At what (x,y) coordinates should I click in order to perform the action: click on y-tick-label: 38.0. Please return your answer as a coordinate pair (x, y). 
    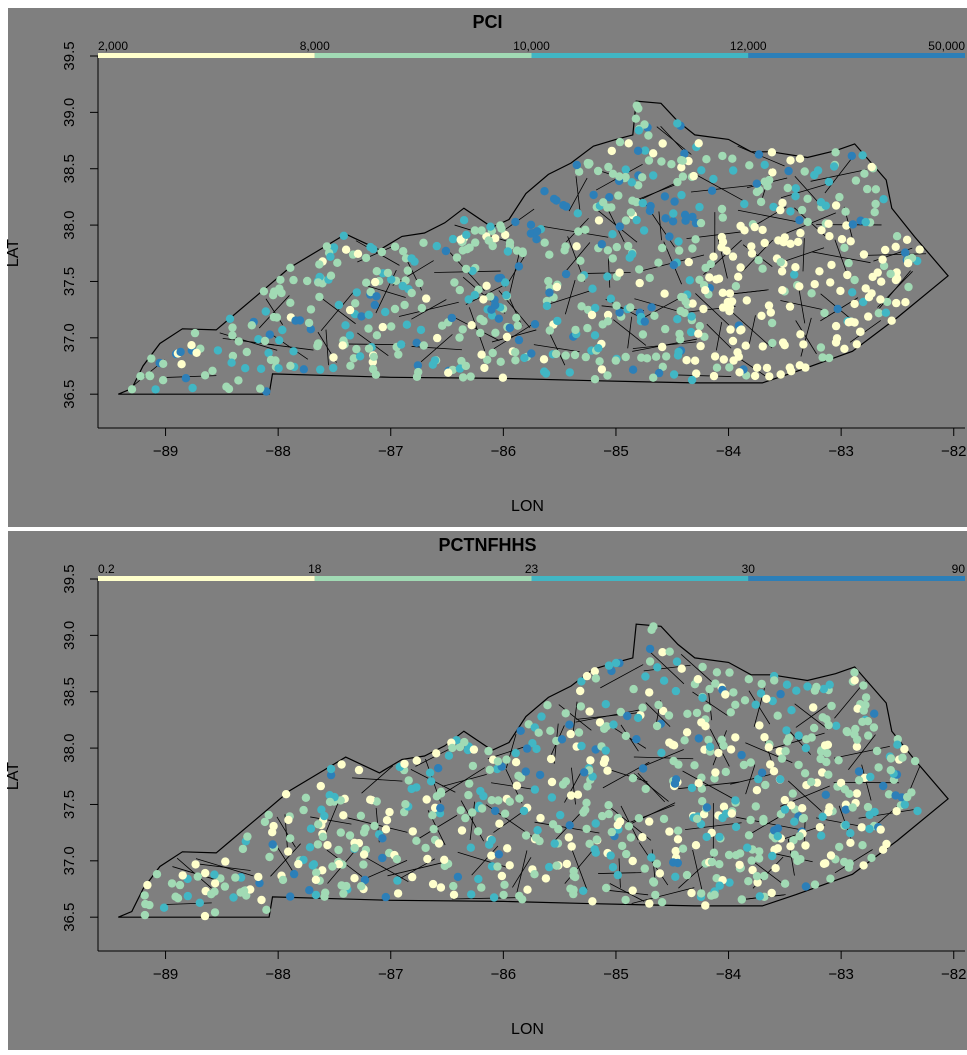
    Looking at the image, I should click on (69, 747).